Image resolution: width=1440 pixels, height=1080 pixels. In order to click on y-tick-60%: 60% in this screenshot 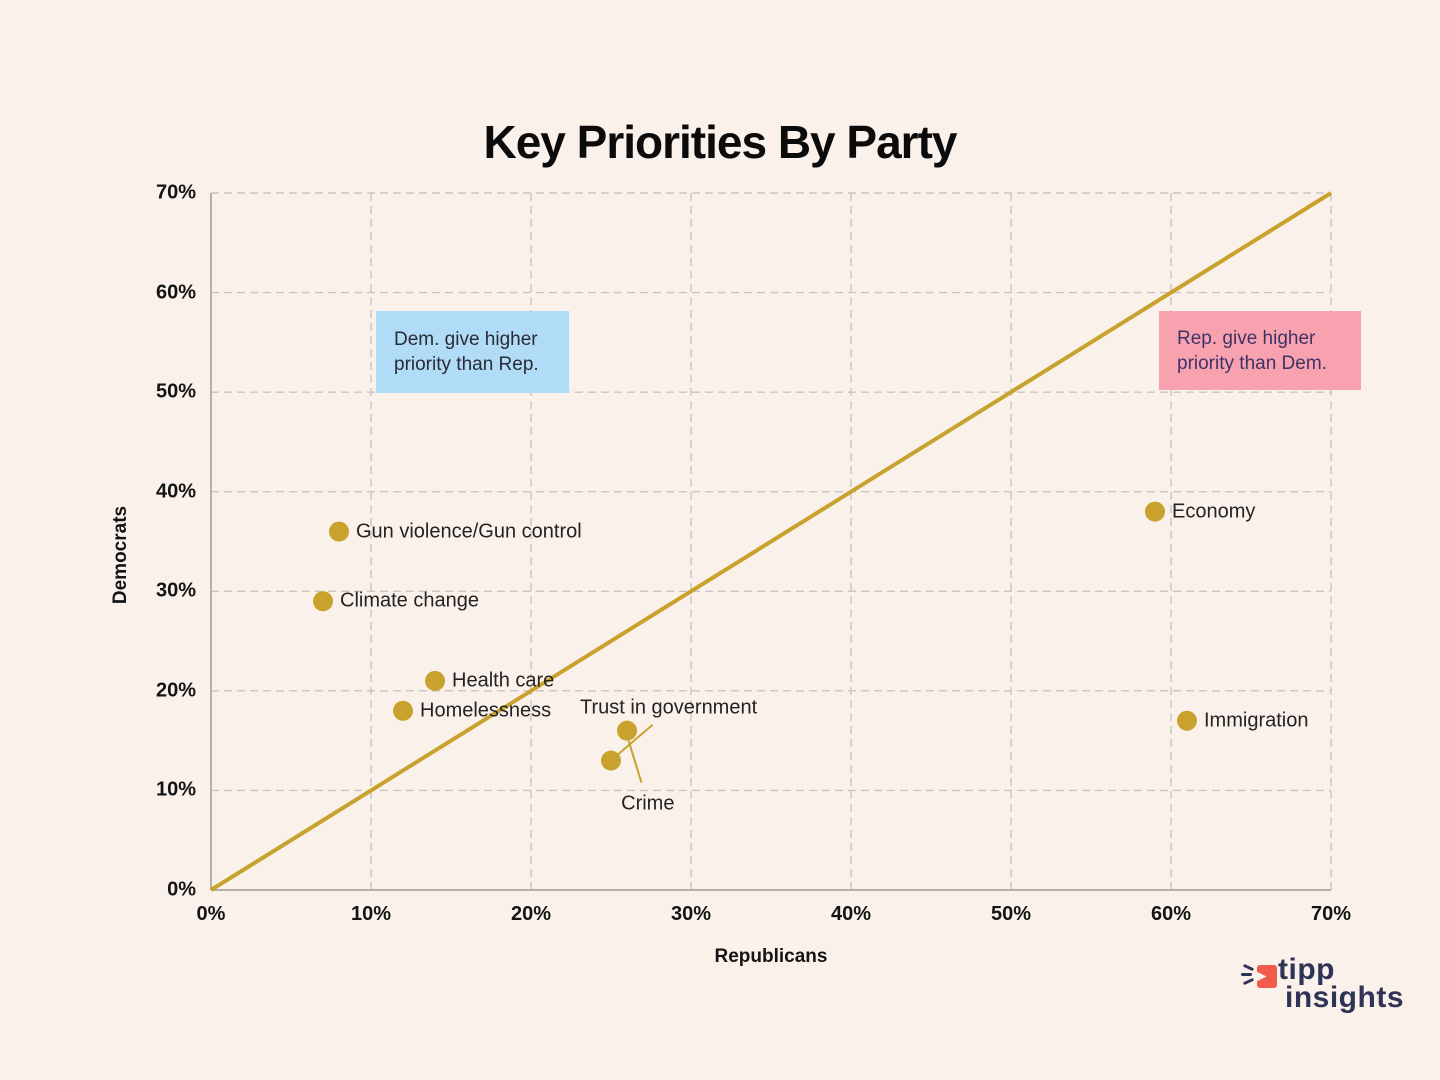, I will do `click(175, 292)`.